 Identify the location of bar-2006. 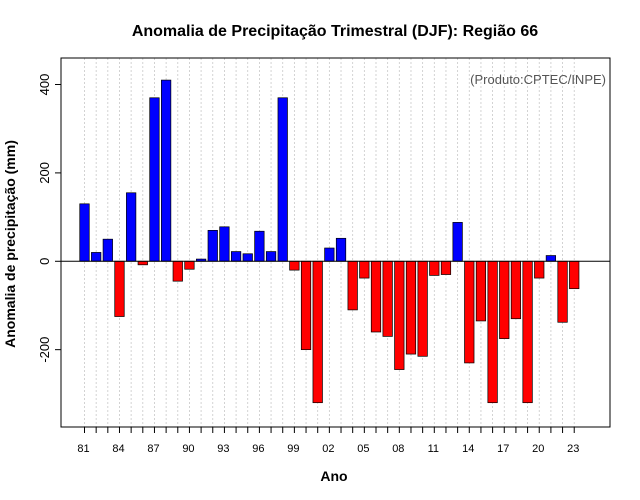
(376, 296).